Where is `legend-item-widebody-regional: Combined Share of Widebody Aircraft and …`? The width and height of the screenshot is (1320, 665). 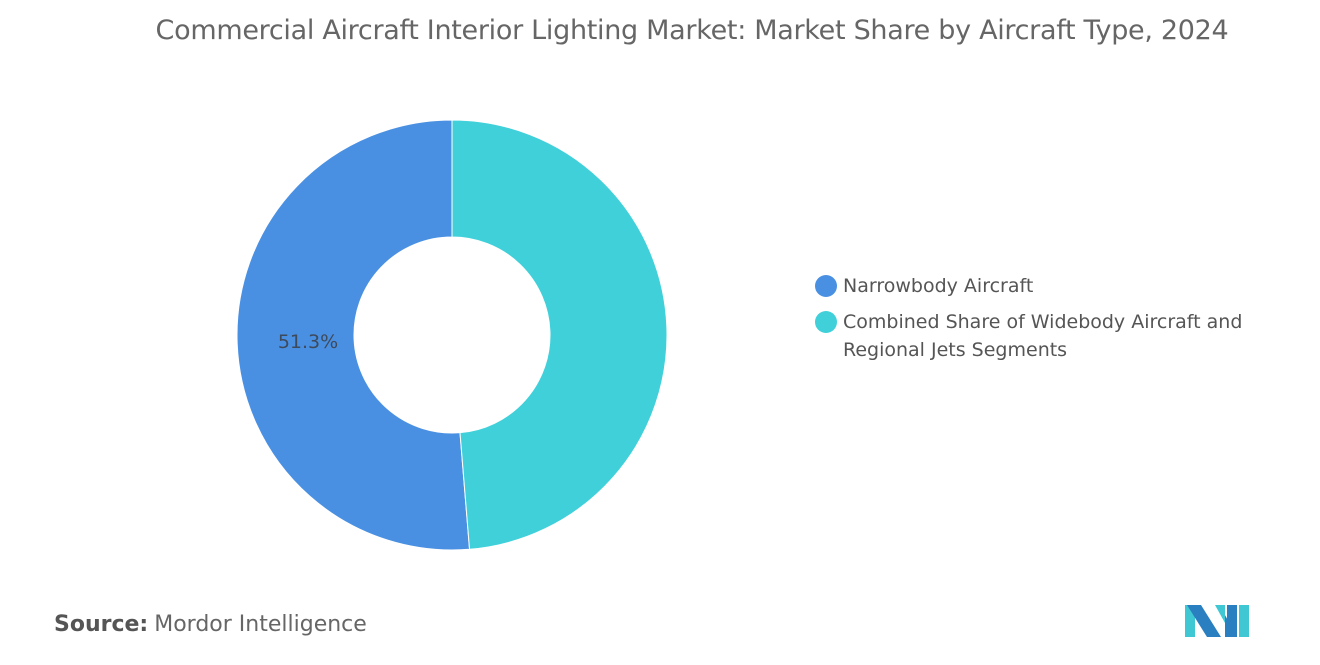
legend-item-widebody-regional: Combined Share of Widebody Aircraft and … is located at coordinates (1049, 336).